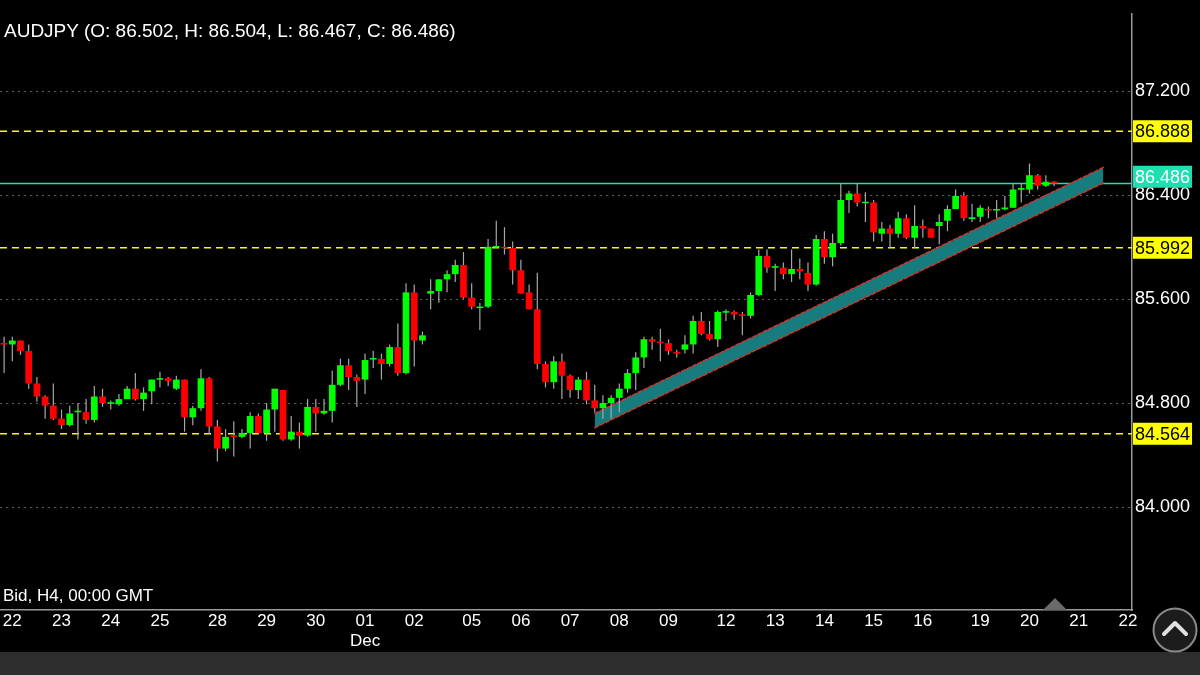  Describe the element at coordinates (217, 620) in the screenshot. I see `x-tick-label: 28` at that location.